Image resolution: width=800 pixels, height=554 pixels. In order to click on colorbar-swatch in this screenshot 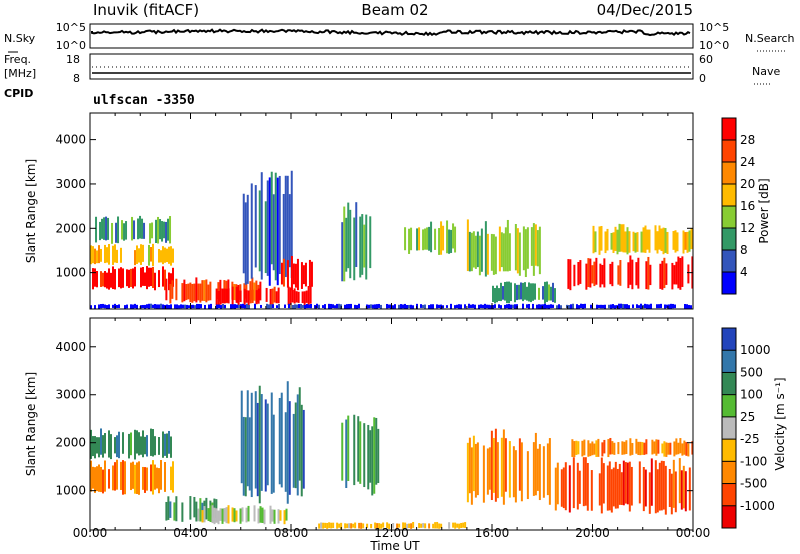, I will do `click(729, 151)`.